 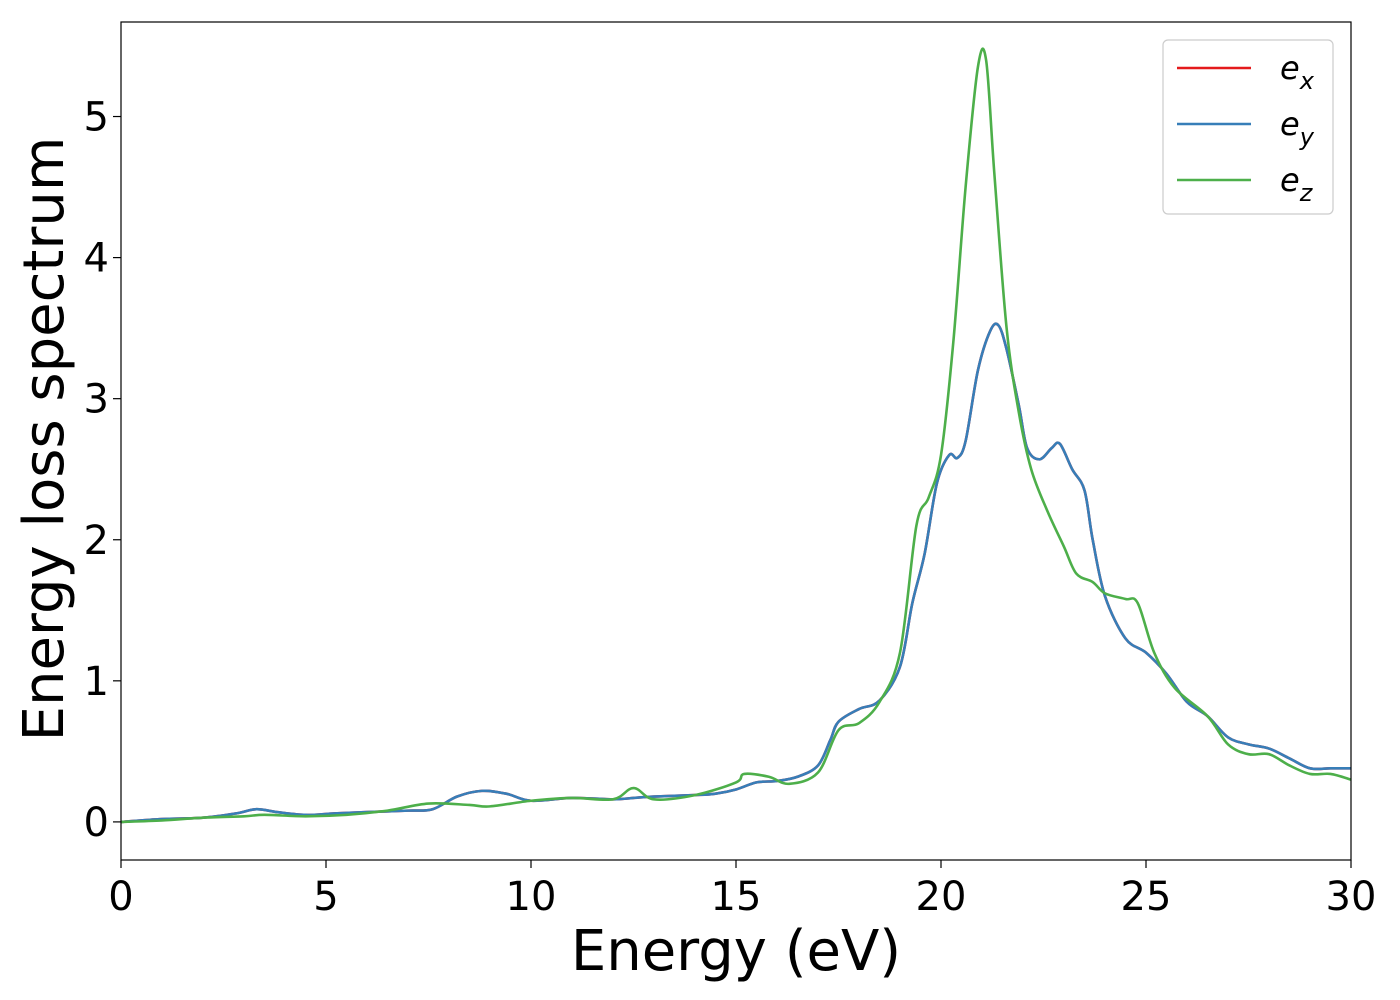 I want to click on y-axis-label: Energy loss spectrum, so click(x=44, y=439).